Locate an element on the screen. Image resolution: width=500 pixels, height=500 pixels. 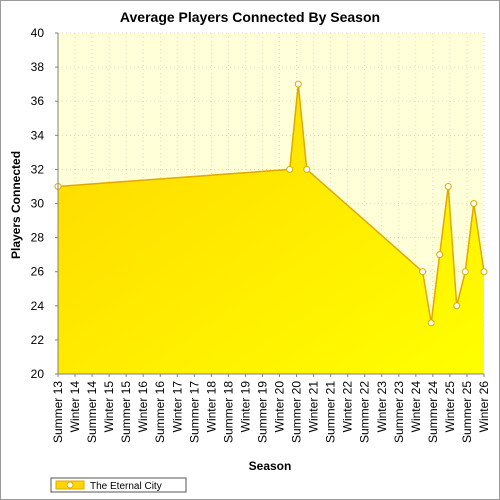
x-tick-label: Summer 24 is located at coordinates (433, 412).